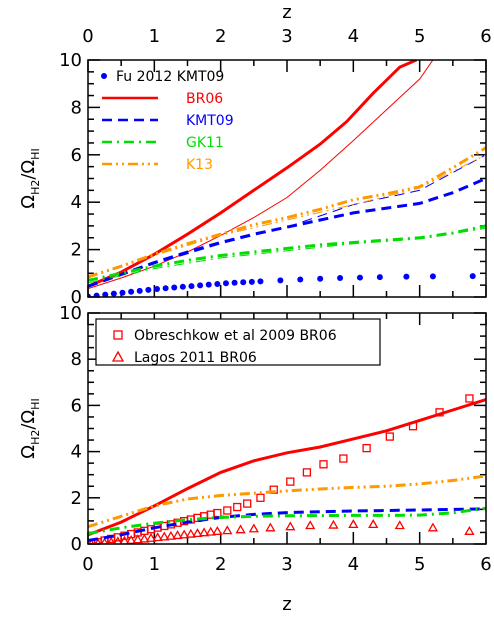 This screenshot has width=494, height=624. Describe the element at coordinates (199, 165) in the screenshot. I see `legend-label: K13` at that location.